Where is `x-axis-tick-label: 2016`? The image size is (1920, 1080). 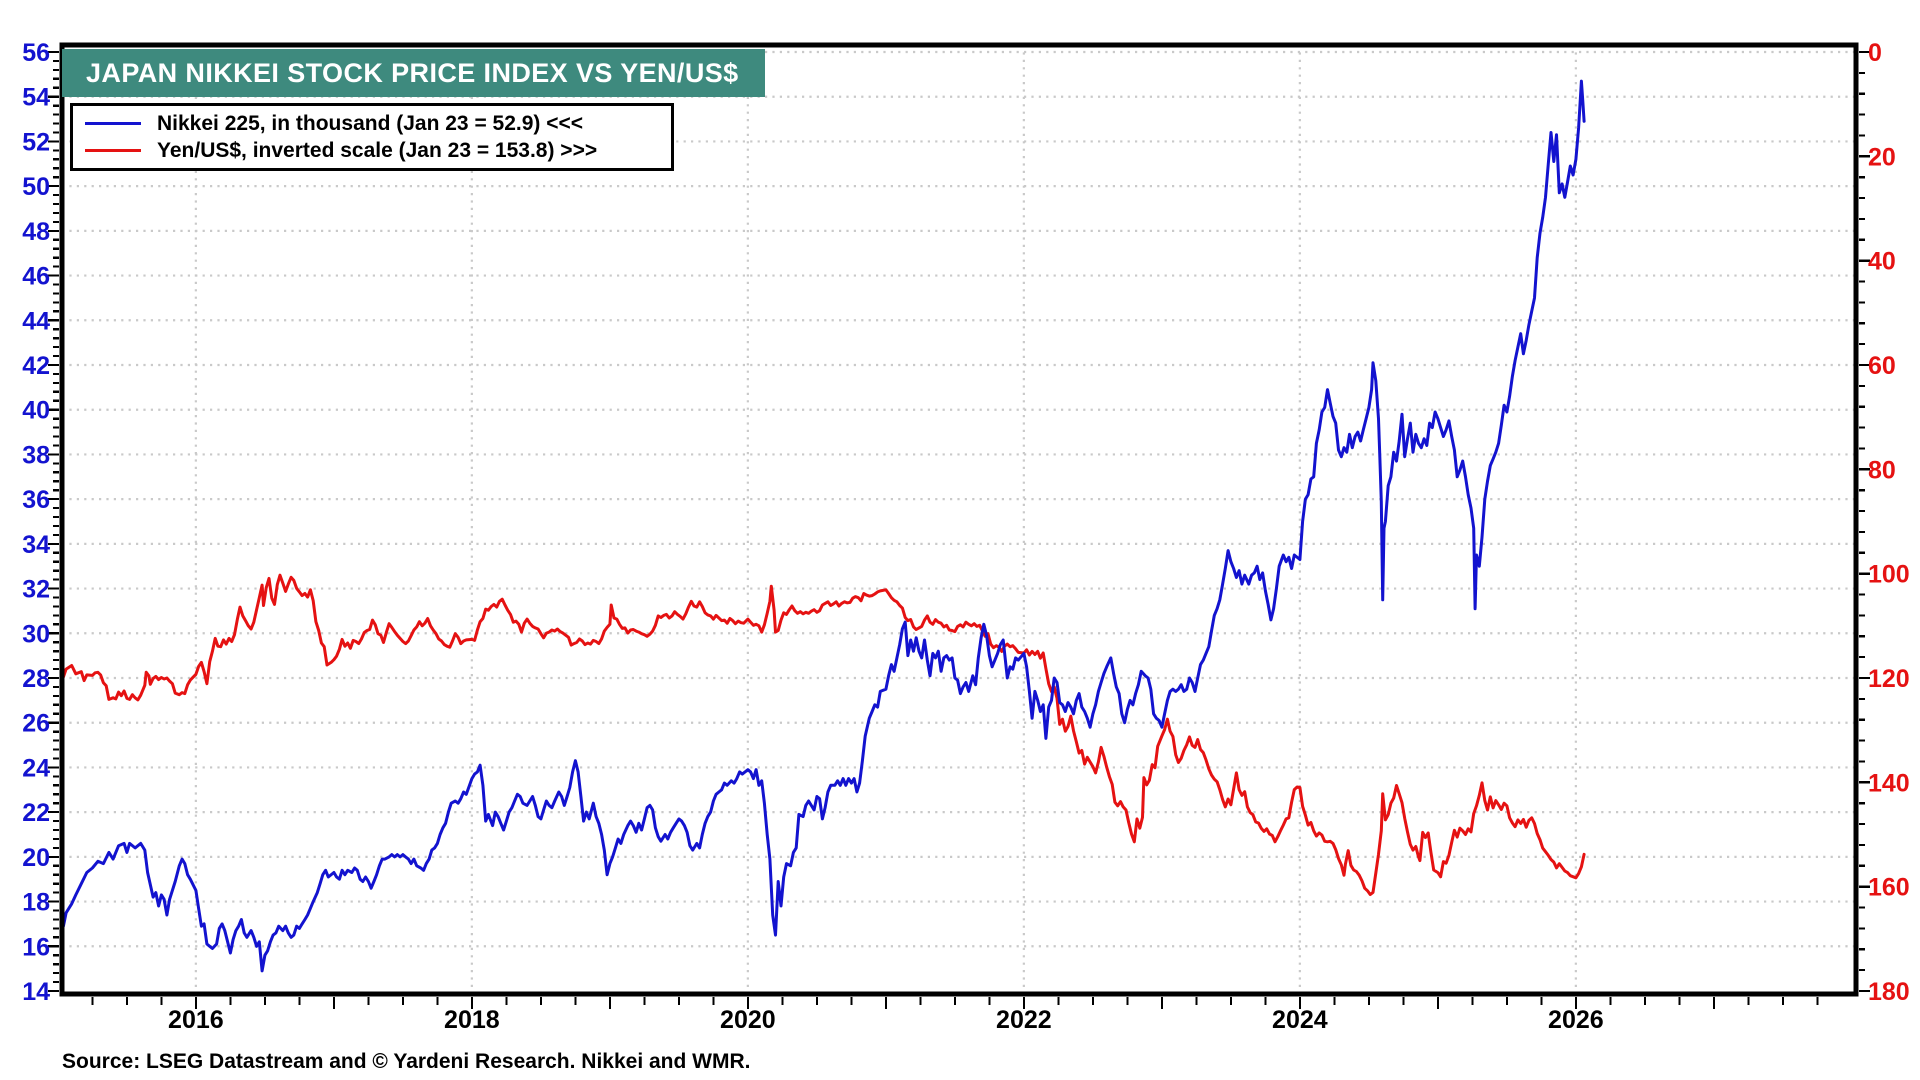 x-axis-tick-label: 2016 is located at coordinates (196, 1020).